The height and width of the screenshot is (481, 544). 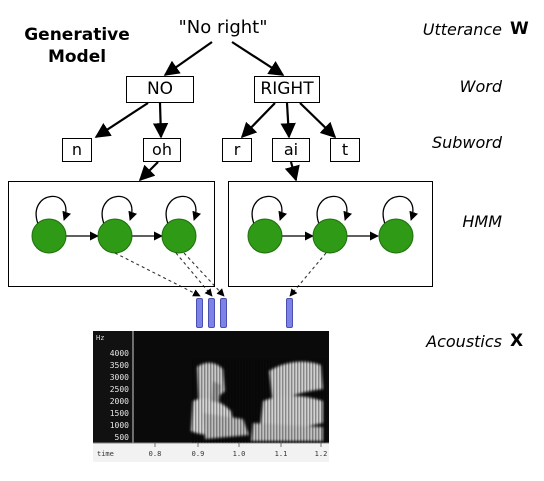 I want to click on symbol-x: X, so click(x=517, y=341).